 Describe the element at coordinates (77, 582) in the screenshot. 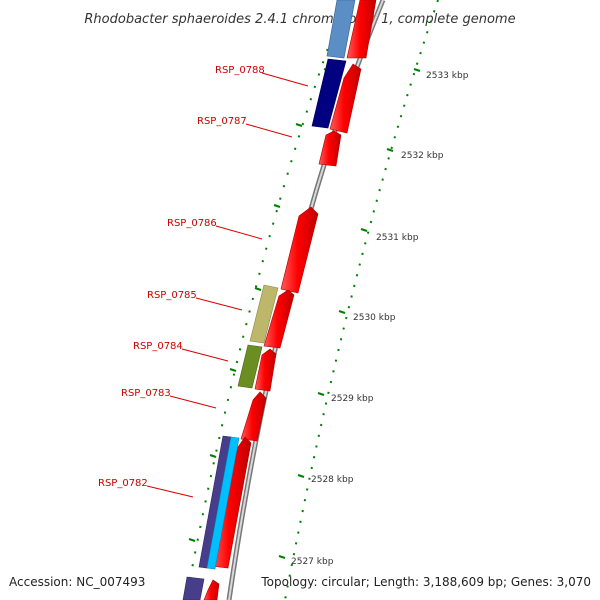

I see `accession-text: Accession: NC_007493` at that location.